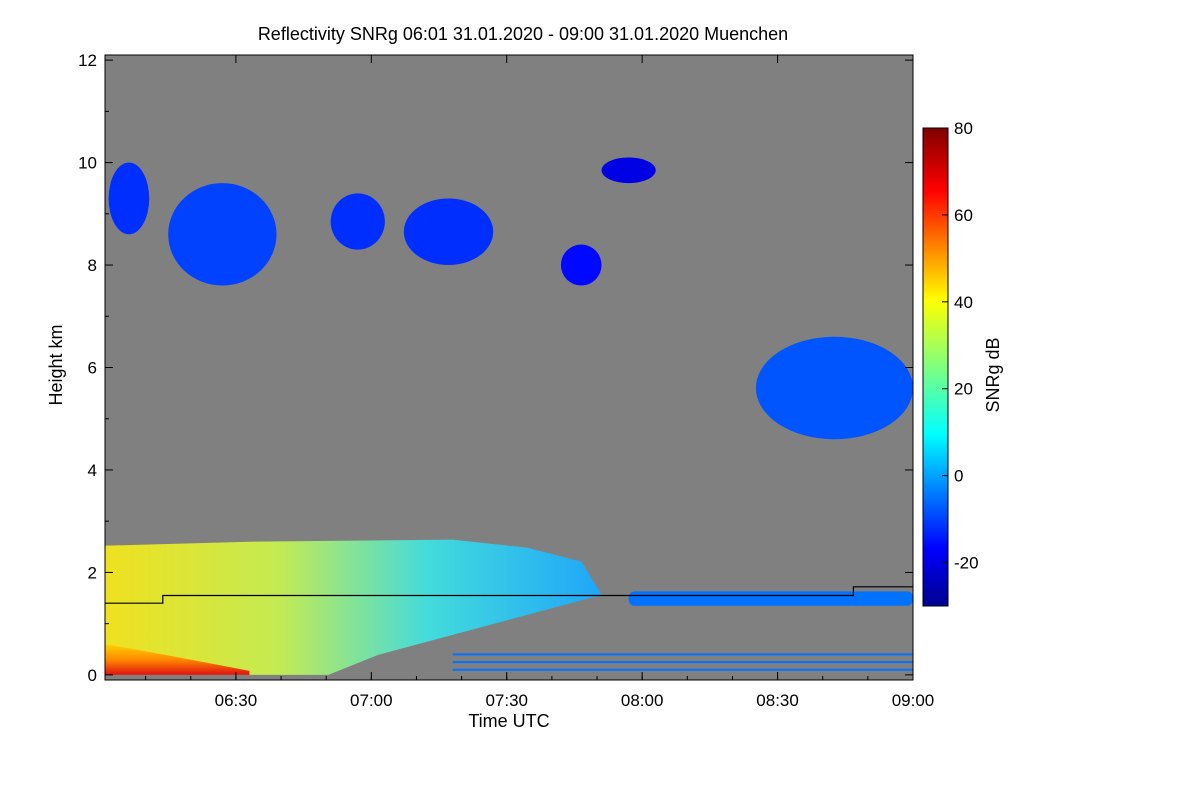 The image size is (1200, 800). What do you see at coordinates (960, 346) in the screenshot?
I see `colorbar-axis: -20 0 20 40 60 80` at bounding box center [960, 346].